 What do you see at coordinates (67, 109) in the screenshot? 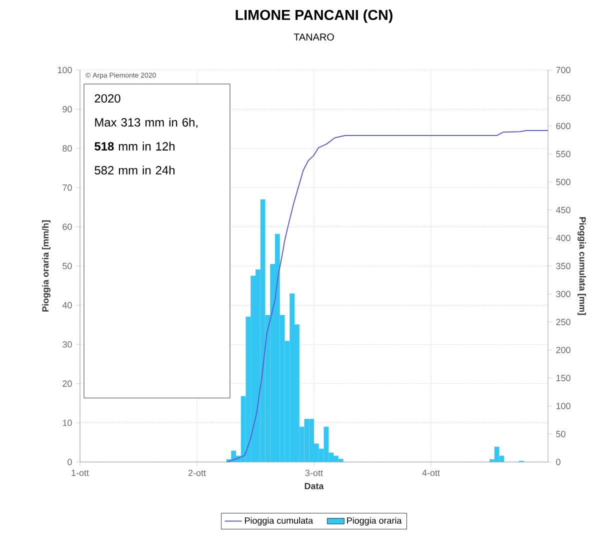
I see `y-tick-label: 90` at bounding box center [67, 109].